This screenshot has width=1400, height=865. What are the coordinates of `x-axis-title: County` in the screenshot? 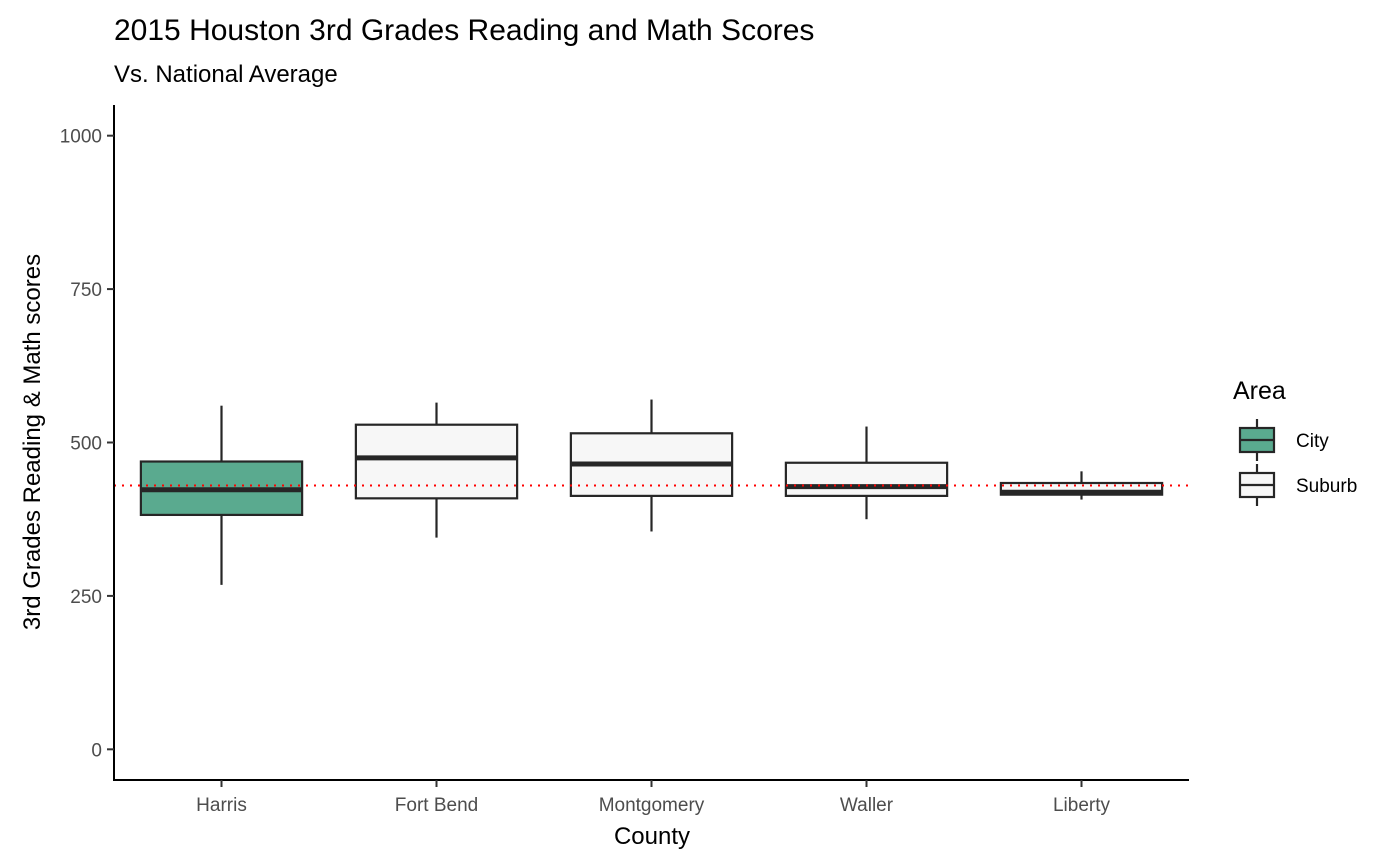 It's located at (652, 836).